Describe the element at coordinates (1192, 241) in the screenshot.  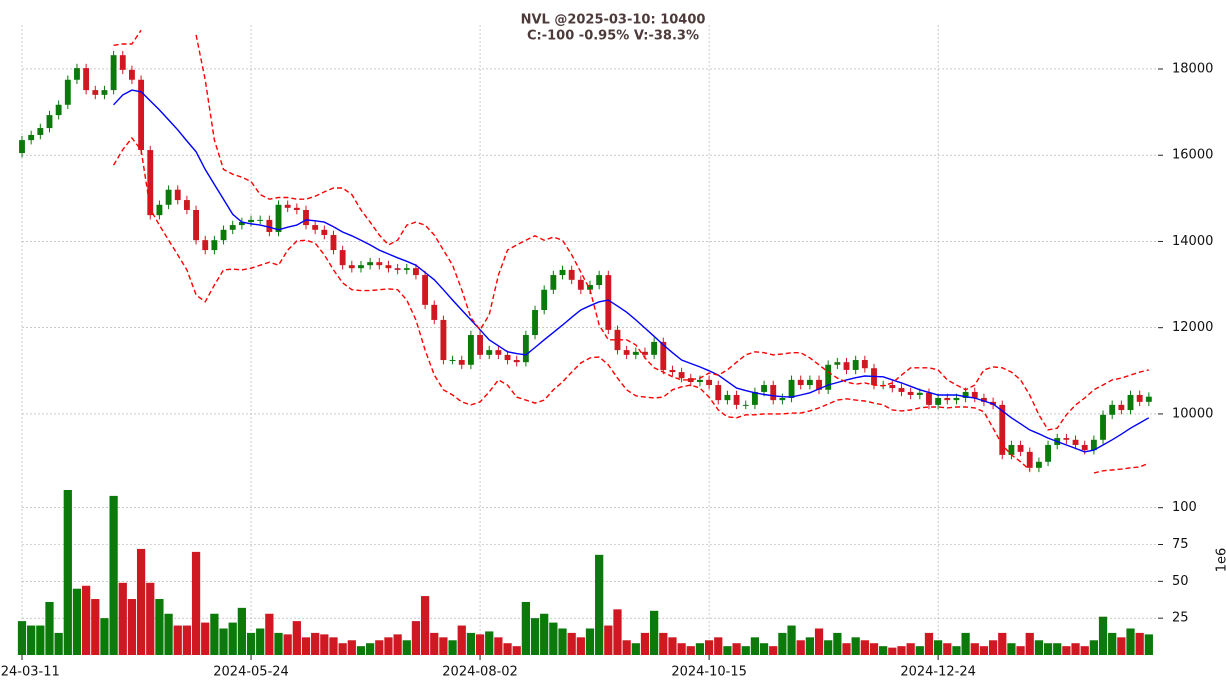
I see `y-tick-label: 14000` at that location.